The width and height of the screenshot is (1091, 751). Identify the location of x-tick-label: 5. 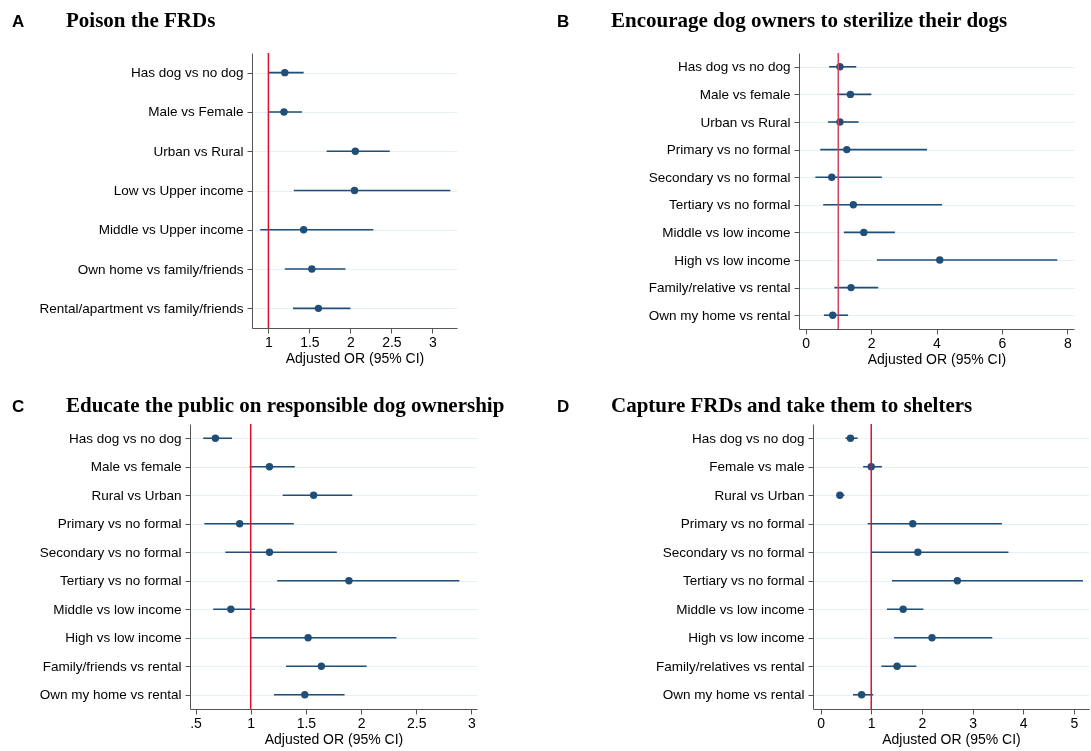
(1074, 722).